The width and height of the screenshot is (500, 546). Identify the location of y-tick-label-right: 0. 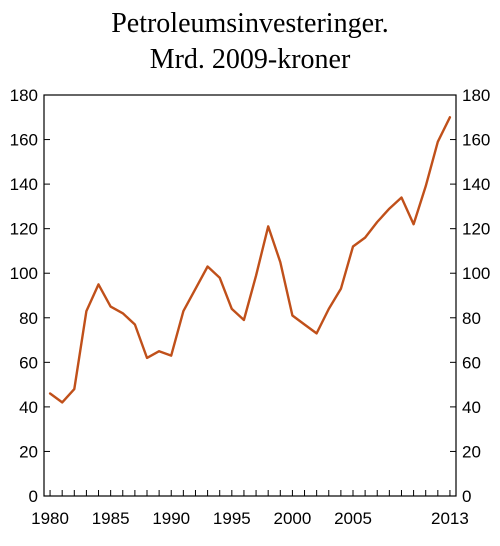
(466, 496).